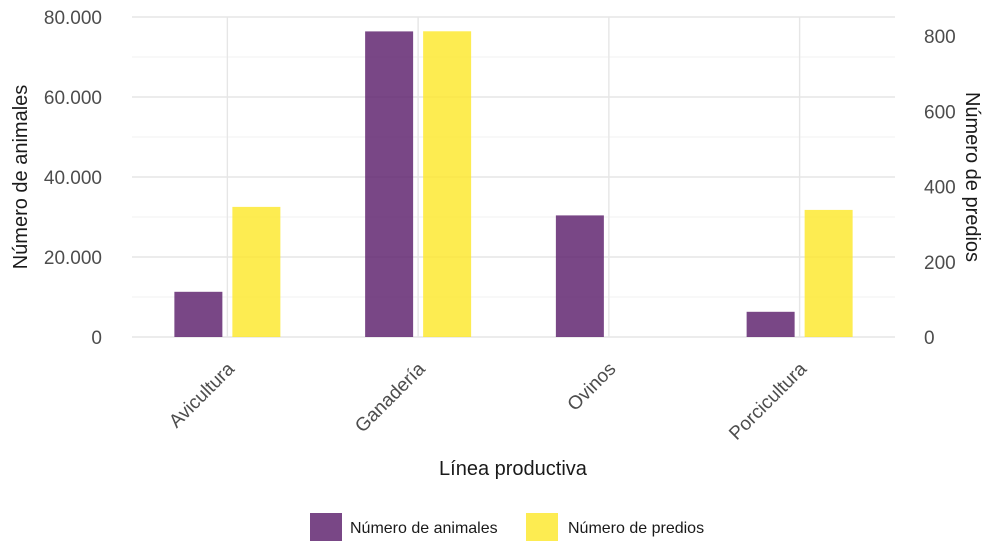 Image resolution: width=988 pixels, height=546 pixels. What do you see at coordinates (73, 18) in the screenshot?
I see `left-tick-label: 80.000` at bounding box center [73, 18].